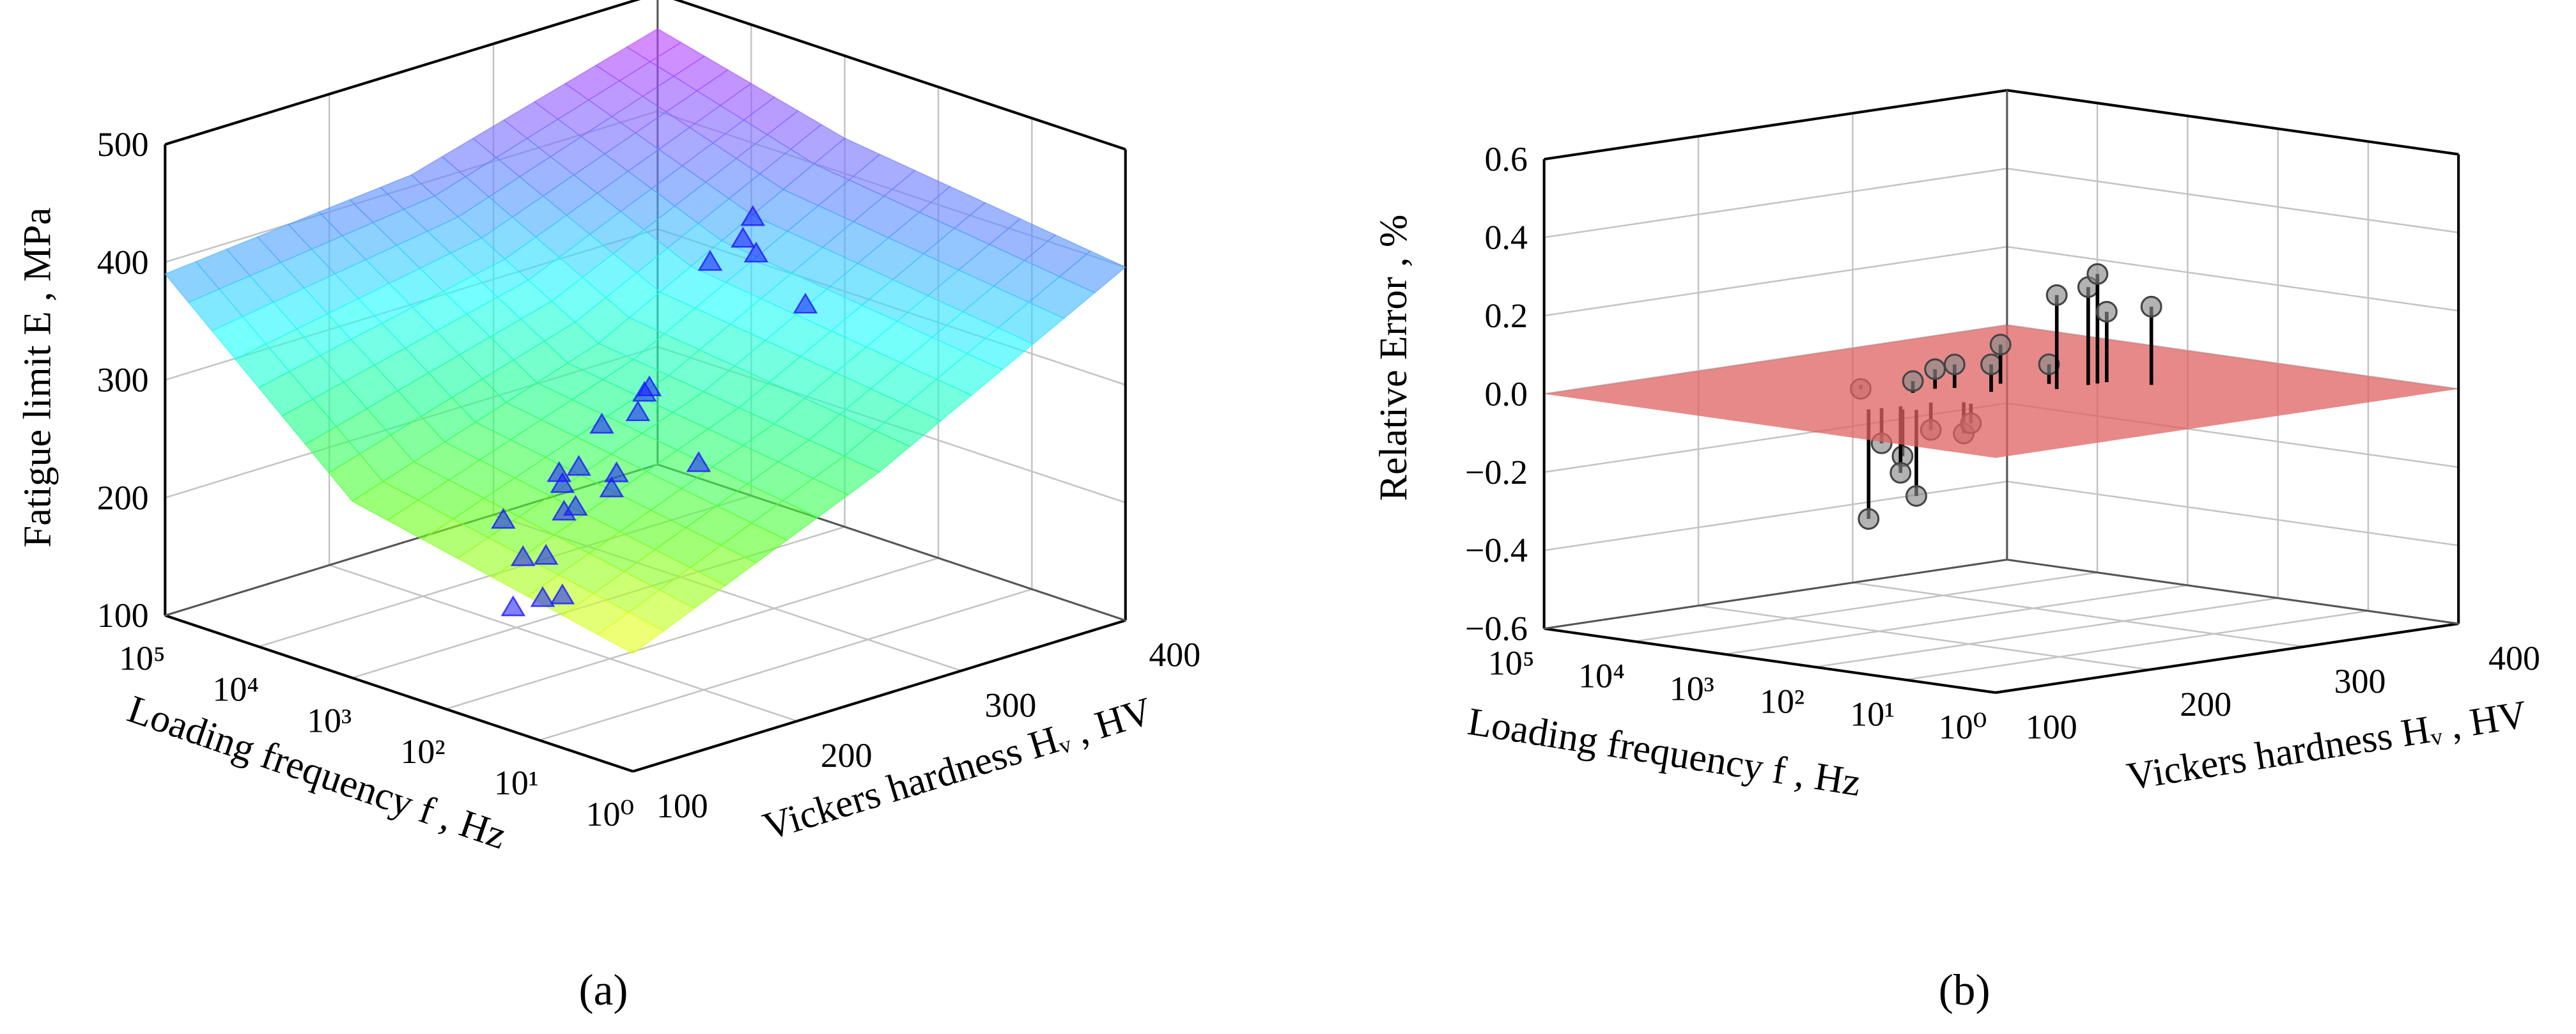 Image resolution: width=2576 pixels, height=1034 pixels. What do you see at coordinates (1506, 316) in the screenshot?
I see `z-tick-label: 0.2` at bounding box center [1506, 316].